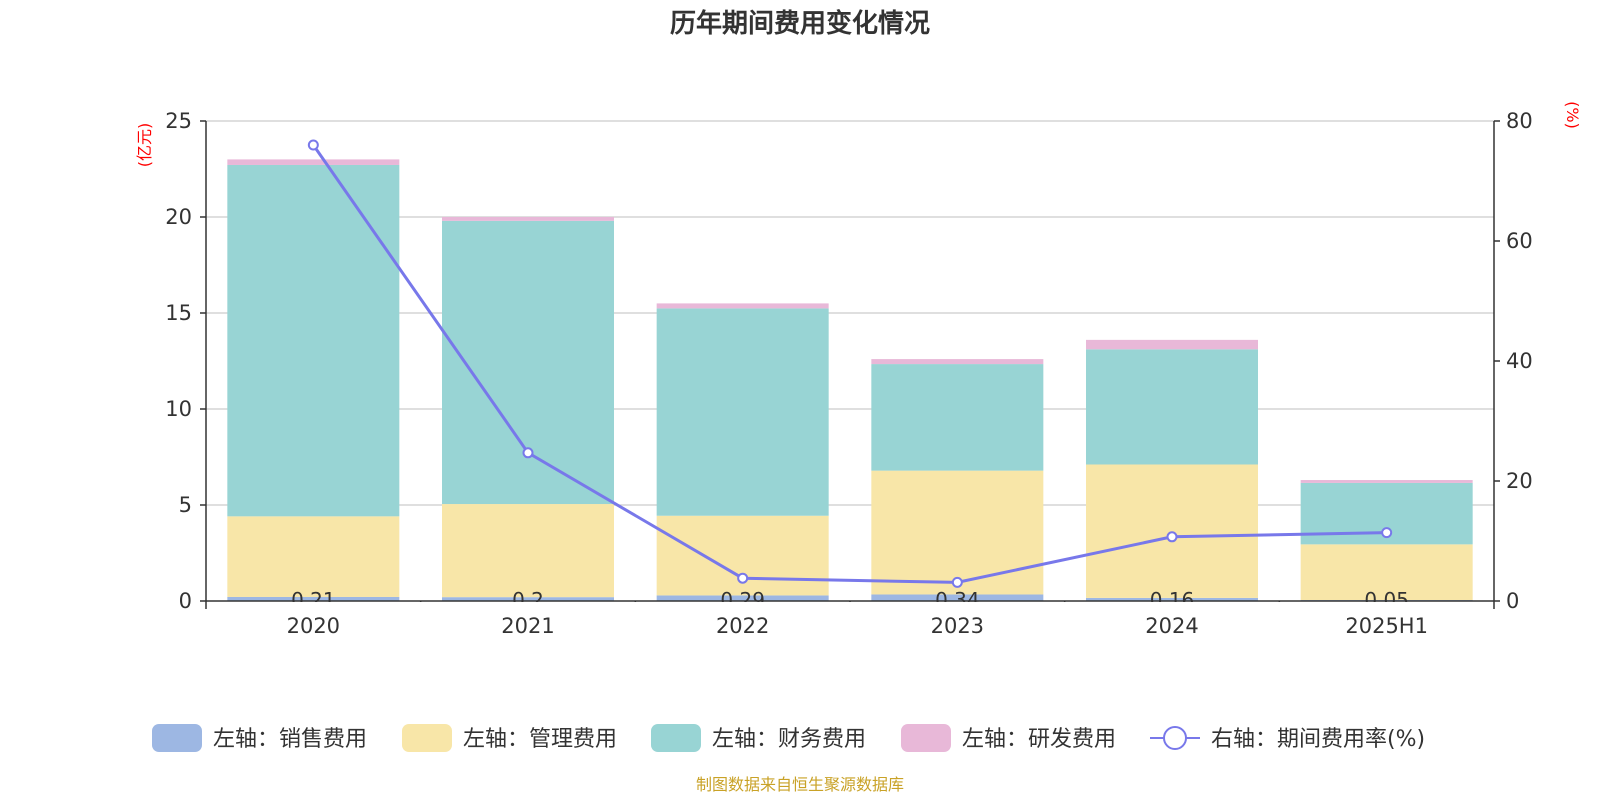 The image size is (1600, 800). What do you see at coordinates (1039, 739) in the screenshot?
I see `legend-label: 左轴：研发费用` at bounding box center [1039, 739].